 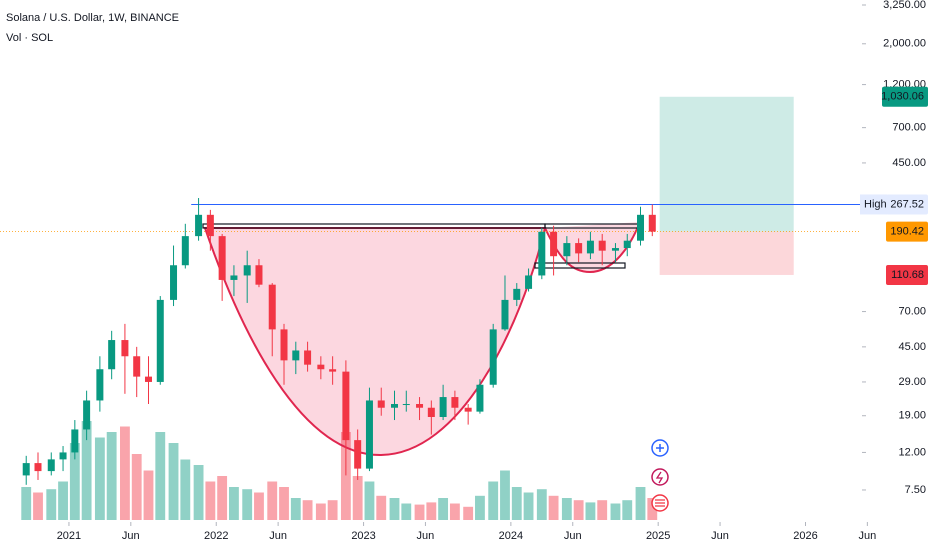 I want to click on target-price-box, so click(x=905, y=96).